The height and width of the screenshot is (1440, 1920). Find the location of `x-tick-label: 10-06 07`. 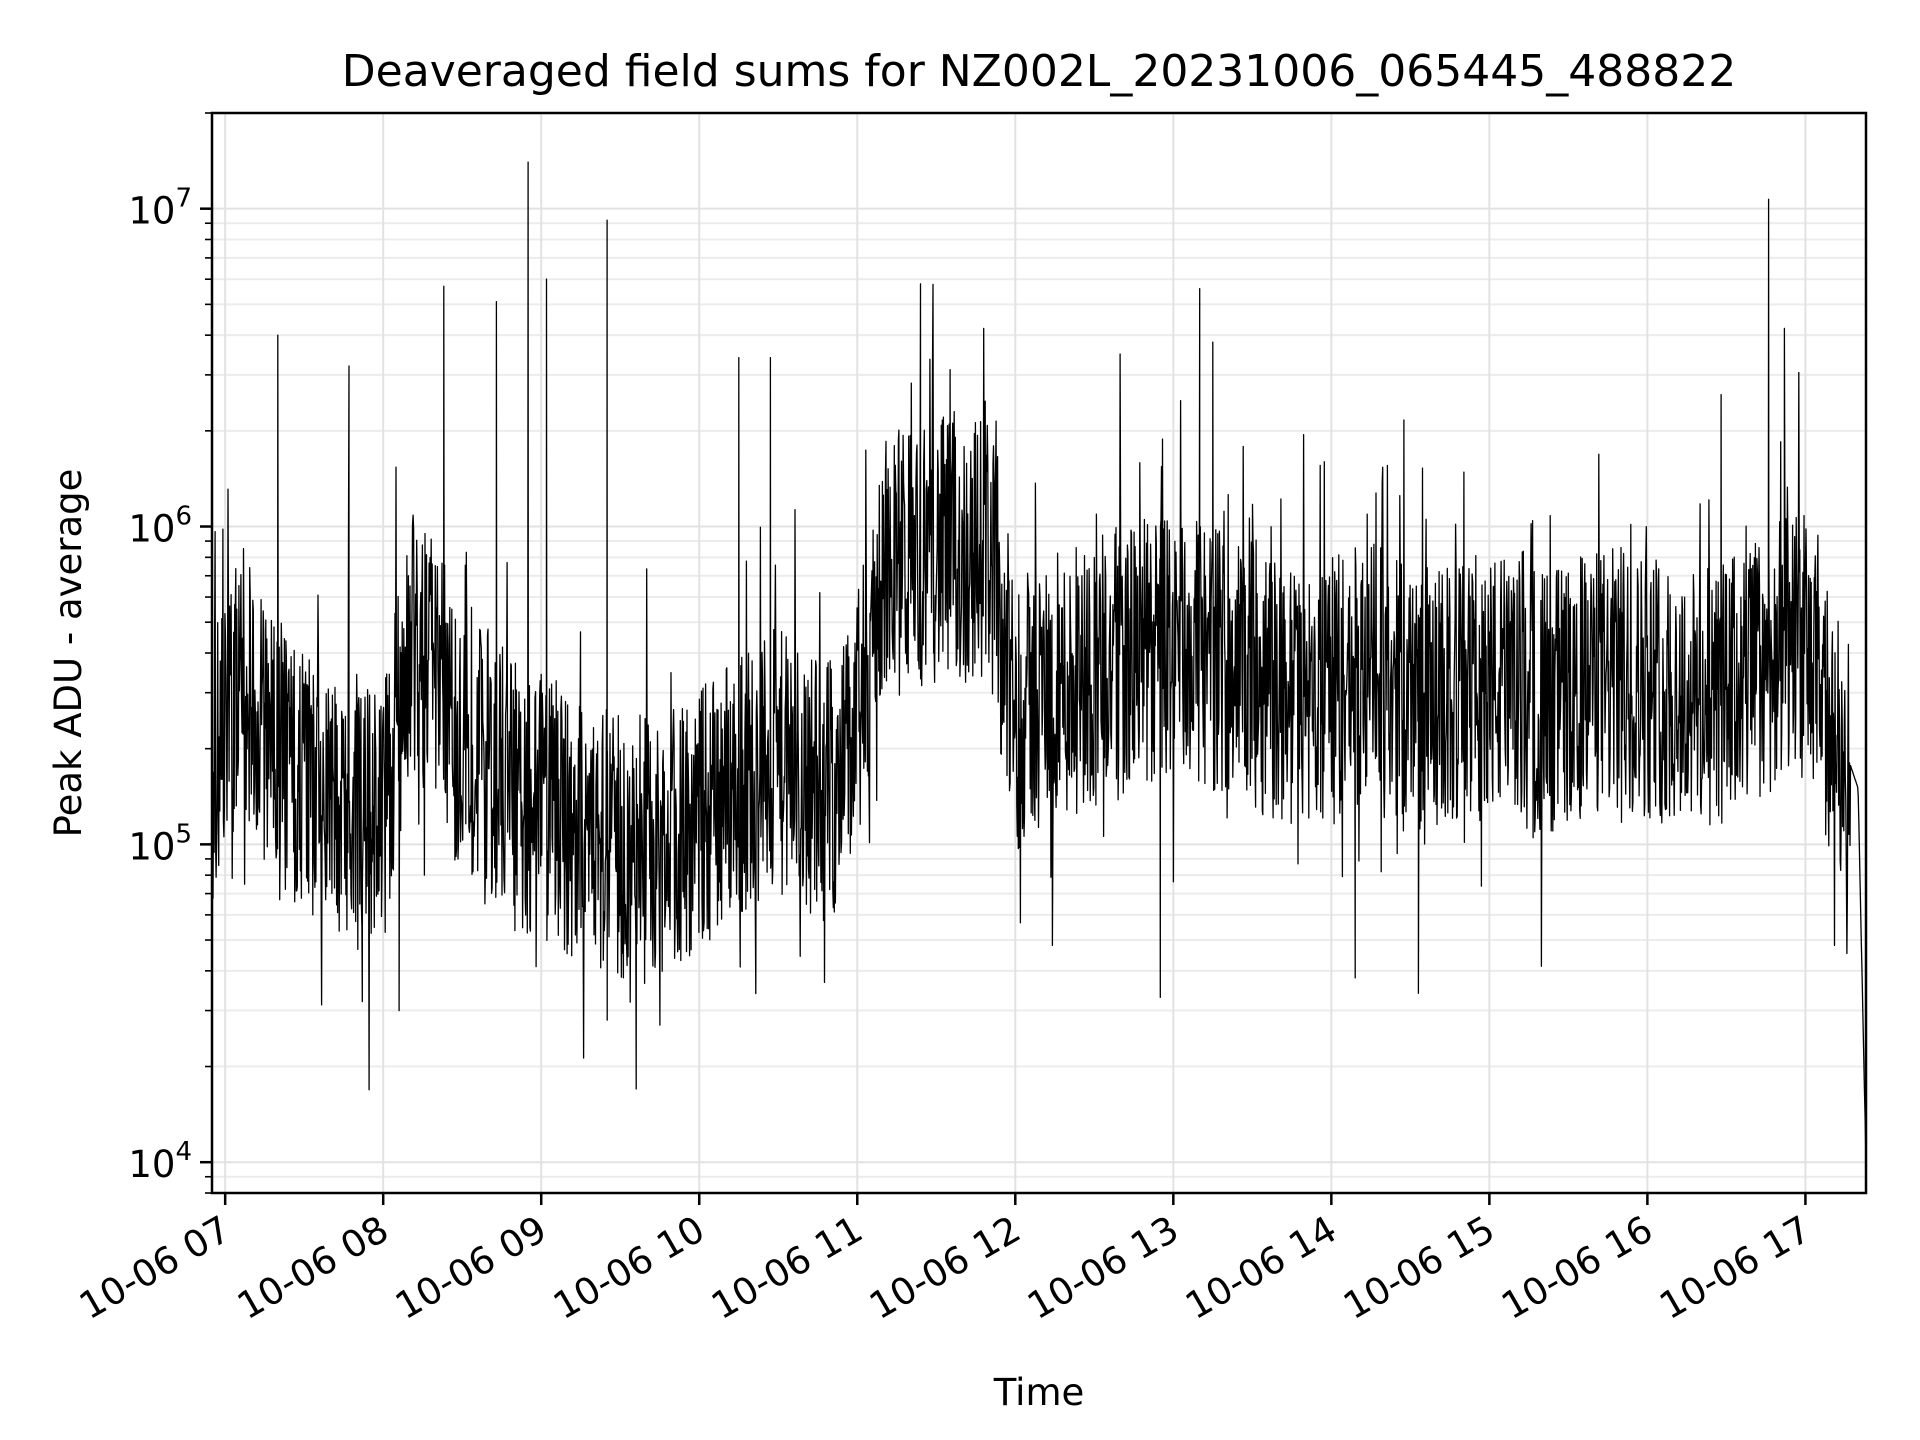

x-tick-label: 10-06 07 is located at coordinates (155, 1268).